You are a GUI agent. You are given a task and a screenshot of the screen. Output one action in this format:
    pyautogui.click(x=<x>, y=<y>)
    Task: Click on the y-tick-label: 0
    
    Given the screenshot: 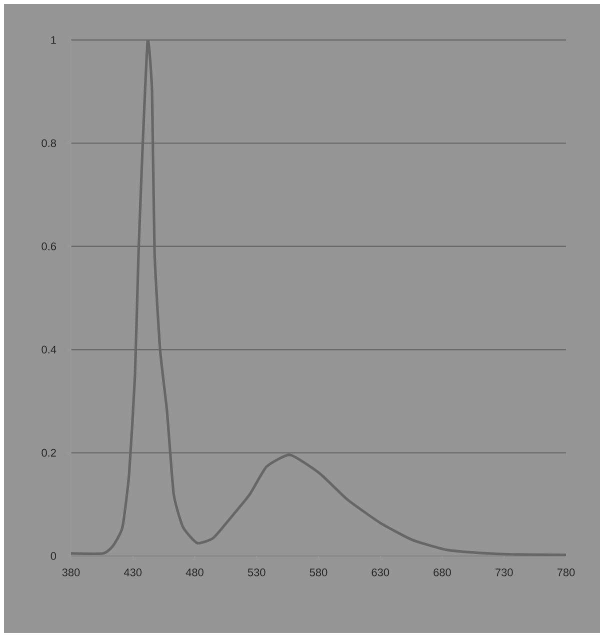 What is the action you would take?
    pyautogui.click(x=53, y=556)
    